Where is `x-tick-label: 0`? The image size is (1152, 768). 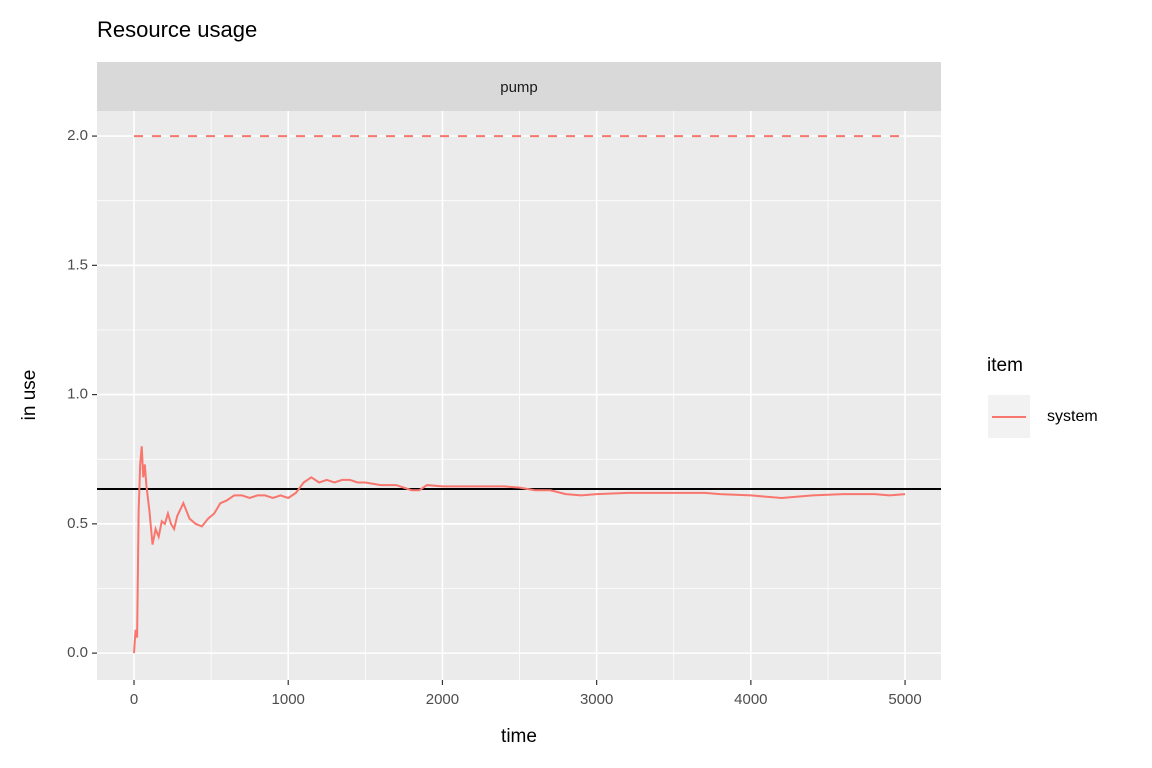
x-tick-label: 0 is located at coordinates (134, 699).